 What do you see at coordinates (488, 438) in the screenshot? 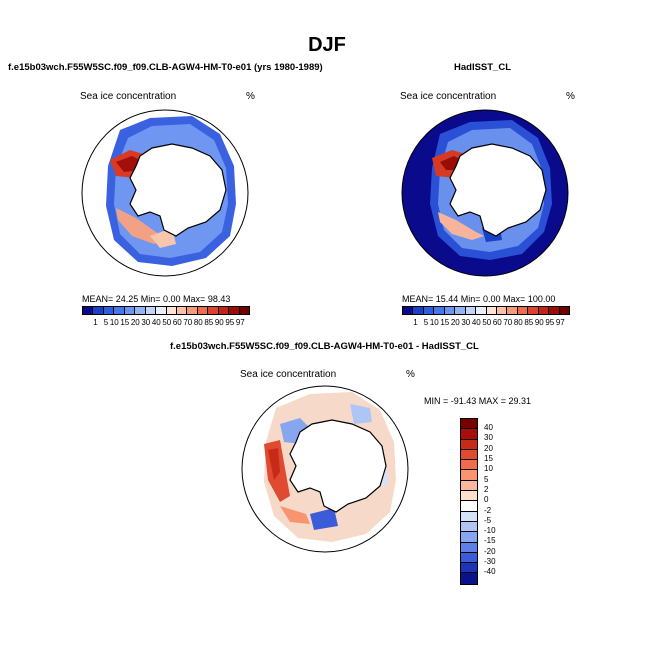
I see `diff-colorbar-tick-label: 30` at bounding box center [488, 438].